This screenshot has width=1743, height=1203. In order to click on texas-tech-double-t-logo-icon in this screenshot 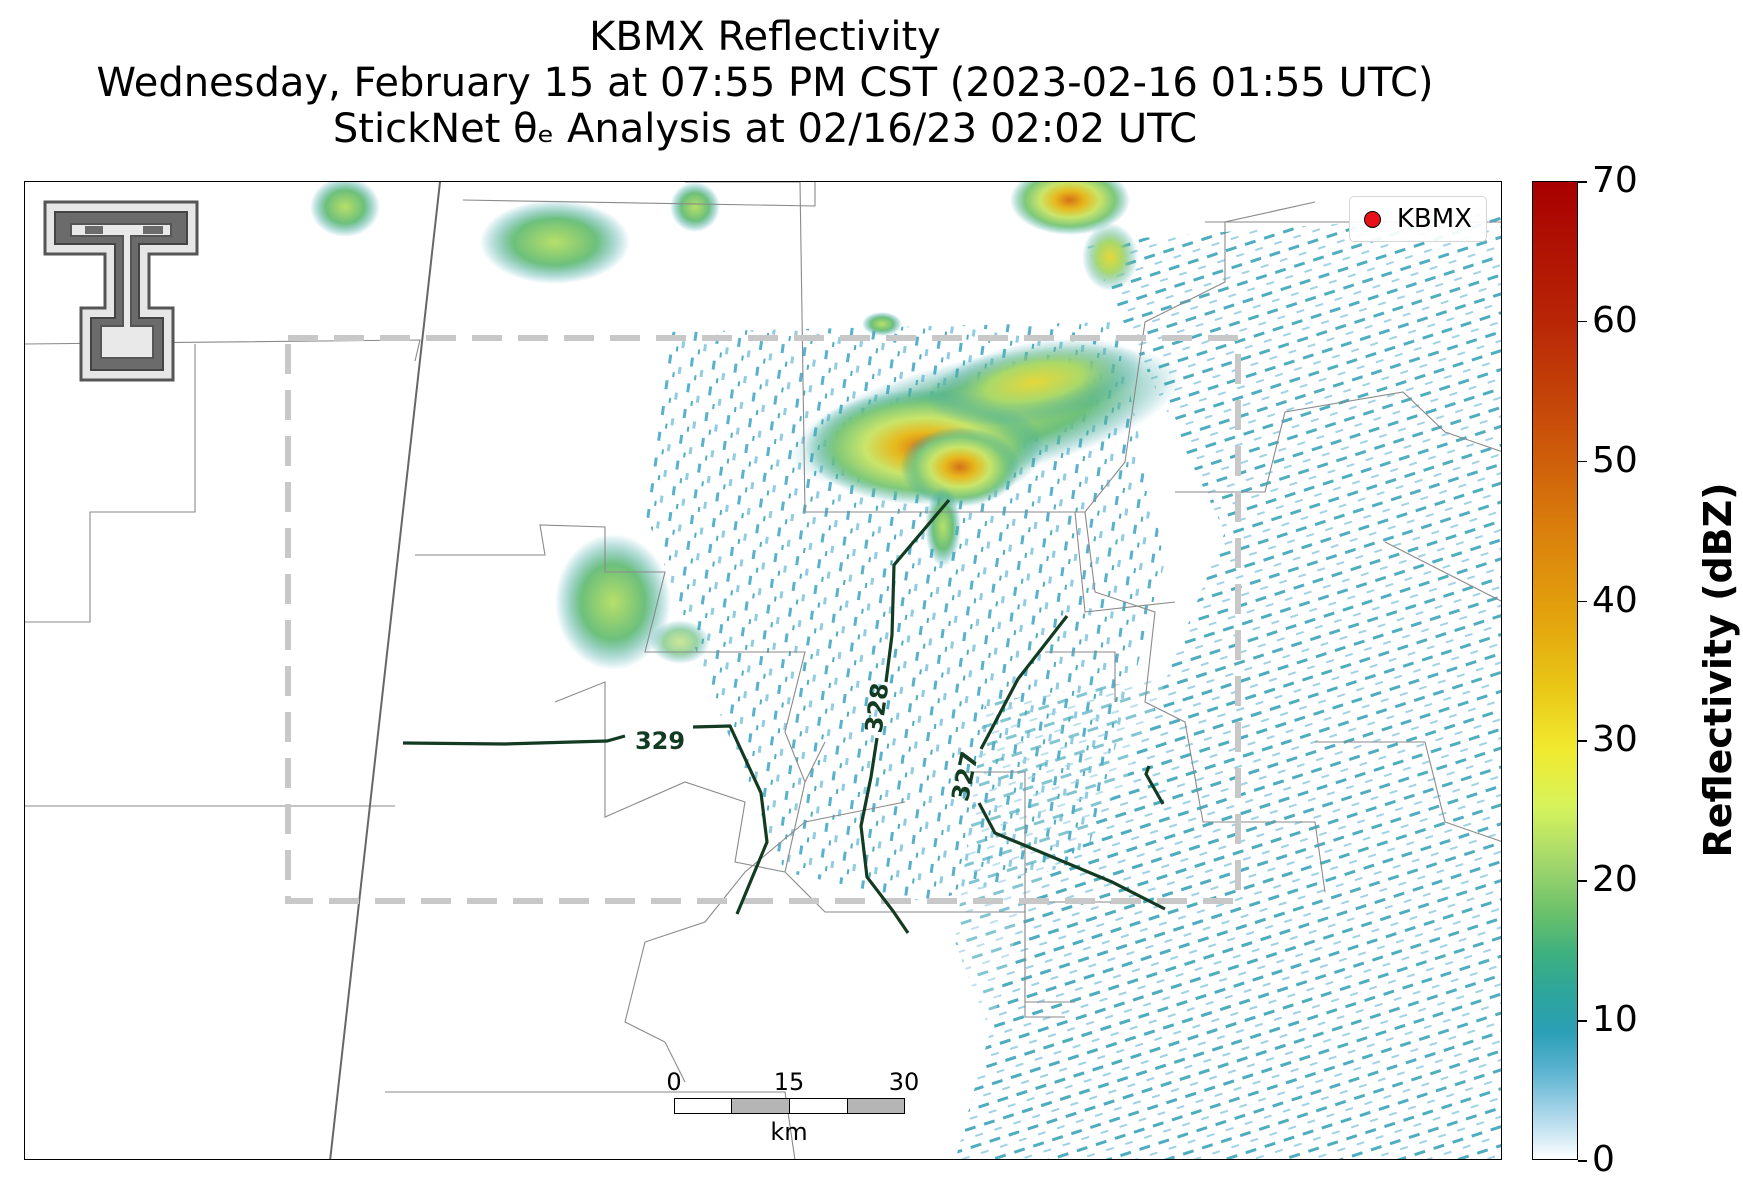, I will do `click(121, 291)`.